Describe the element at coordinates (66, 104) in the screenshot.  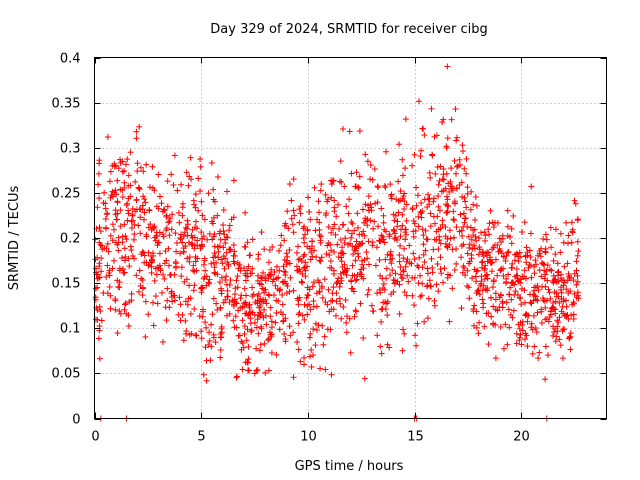
I see `y-tick-label: 0.35` at that location.